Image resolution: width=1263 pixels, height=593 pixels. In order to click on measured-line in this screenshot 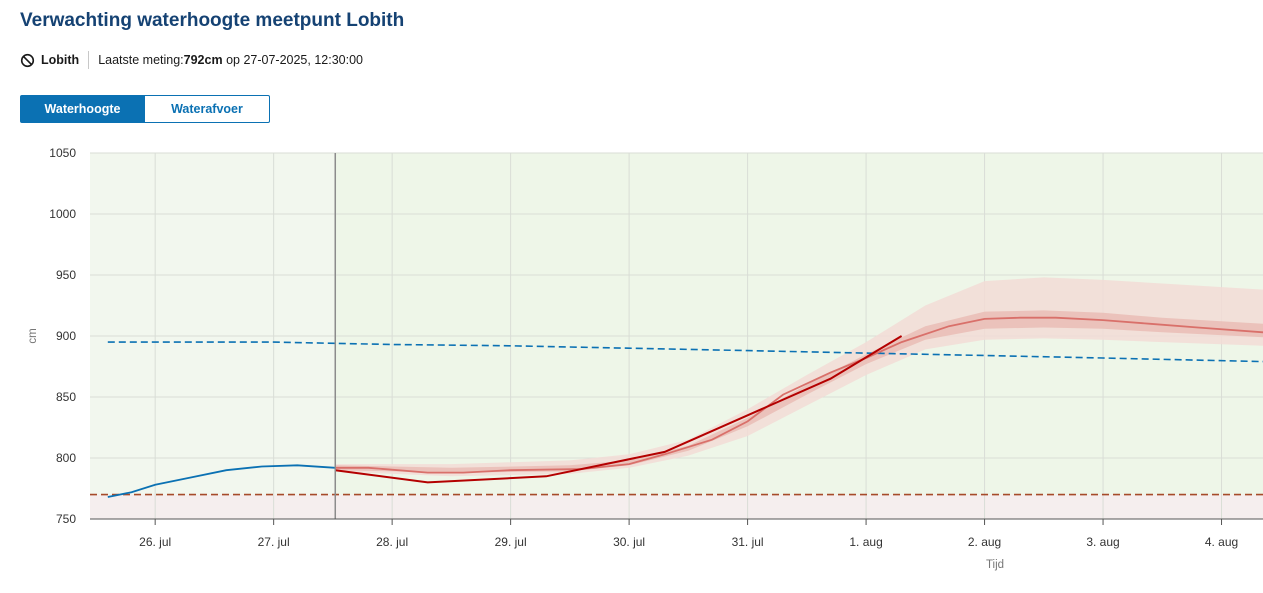, I will do `click(221, 481)`.